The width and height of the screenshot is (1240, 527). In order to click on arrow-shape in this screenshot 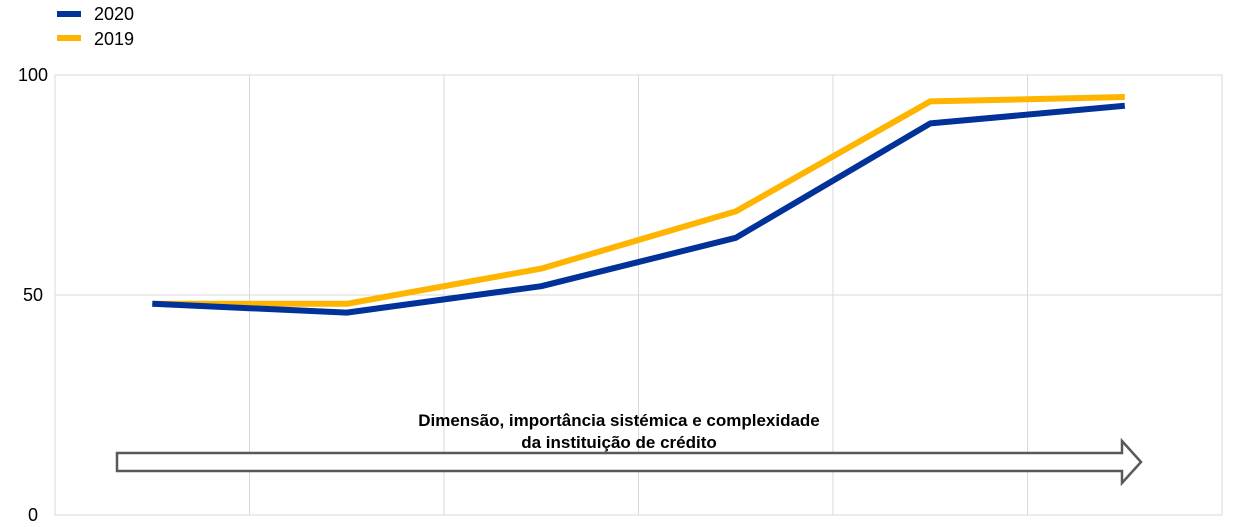, I will do `click(629, 462)`.